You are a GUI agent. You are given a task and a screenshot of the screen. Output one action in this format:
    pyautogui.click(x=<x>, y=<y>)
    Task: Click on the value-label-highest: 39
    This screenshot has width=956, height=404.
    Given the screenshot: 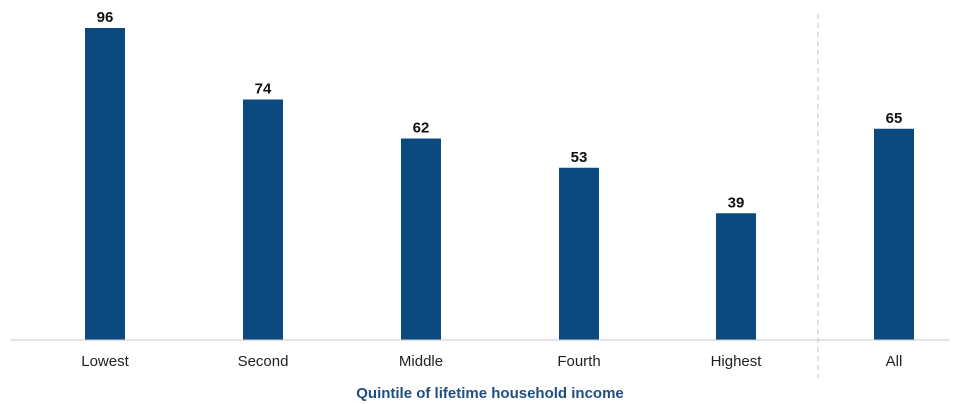 What is the action you would take?
    pyautogui.click(x=736, y=202)
    